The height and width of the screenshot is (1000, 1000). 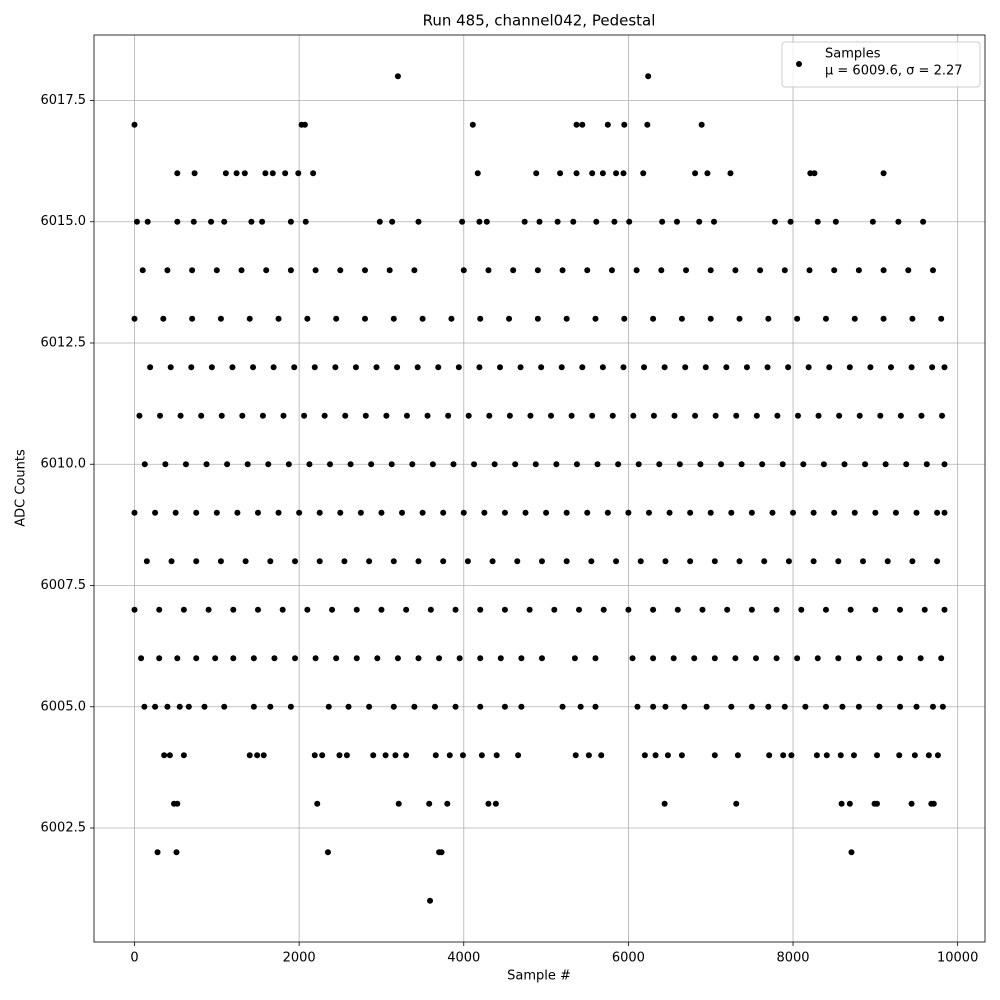 What do you see at coordinates (881, 64) in the screenshot?
I see `legend-box` at bounding box center [881, 64].